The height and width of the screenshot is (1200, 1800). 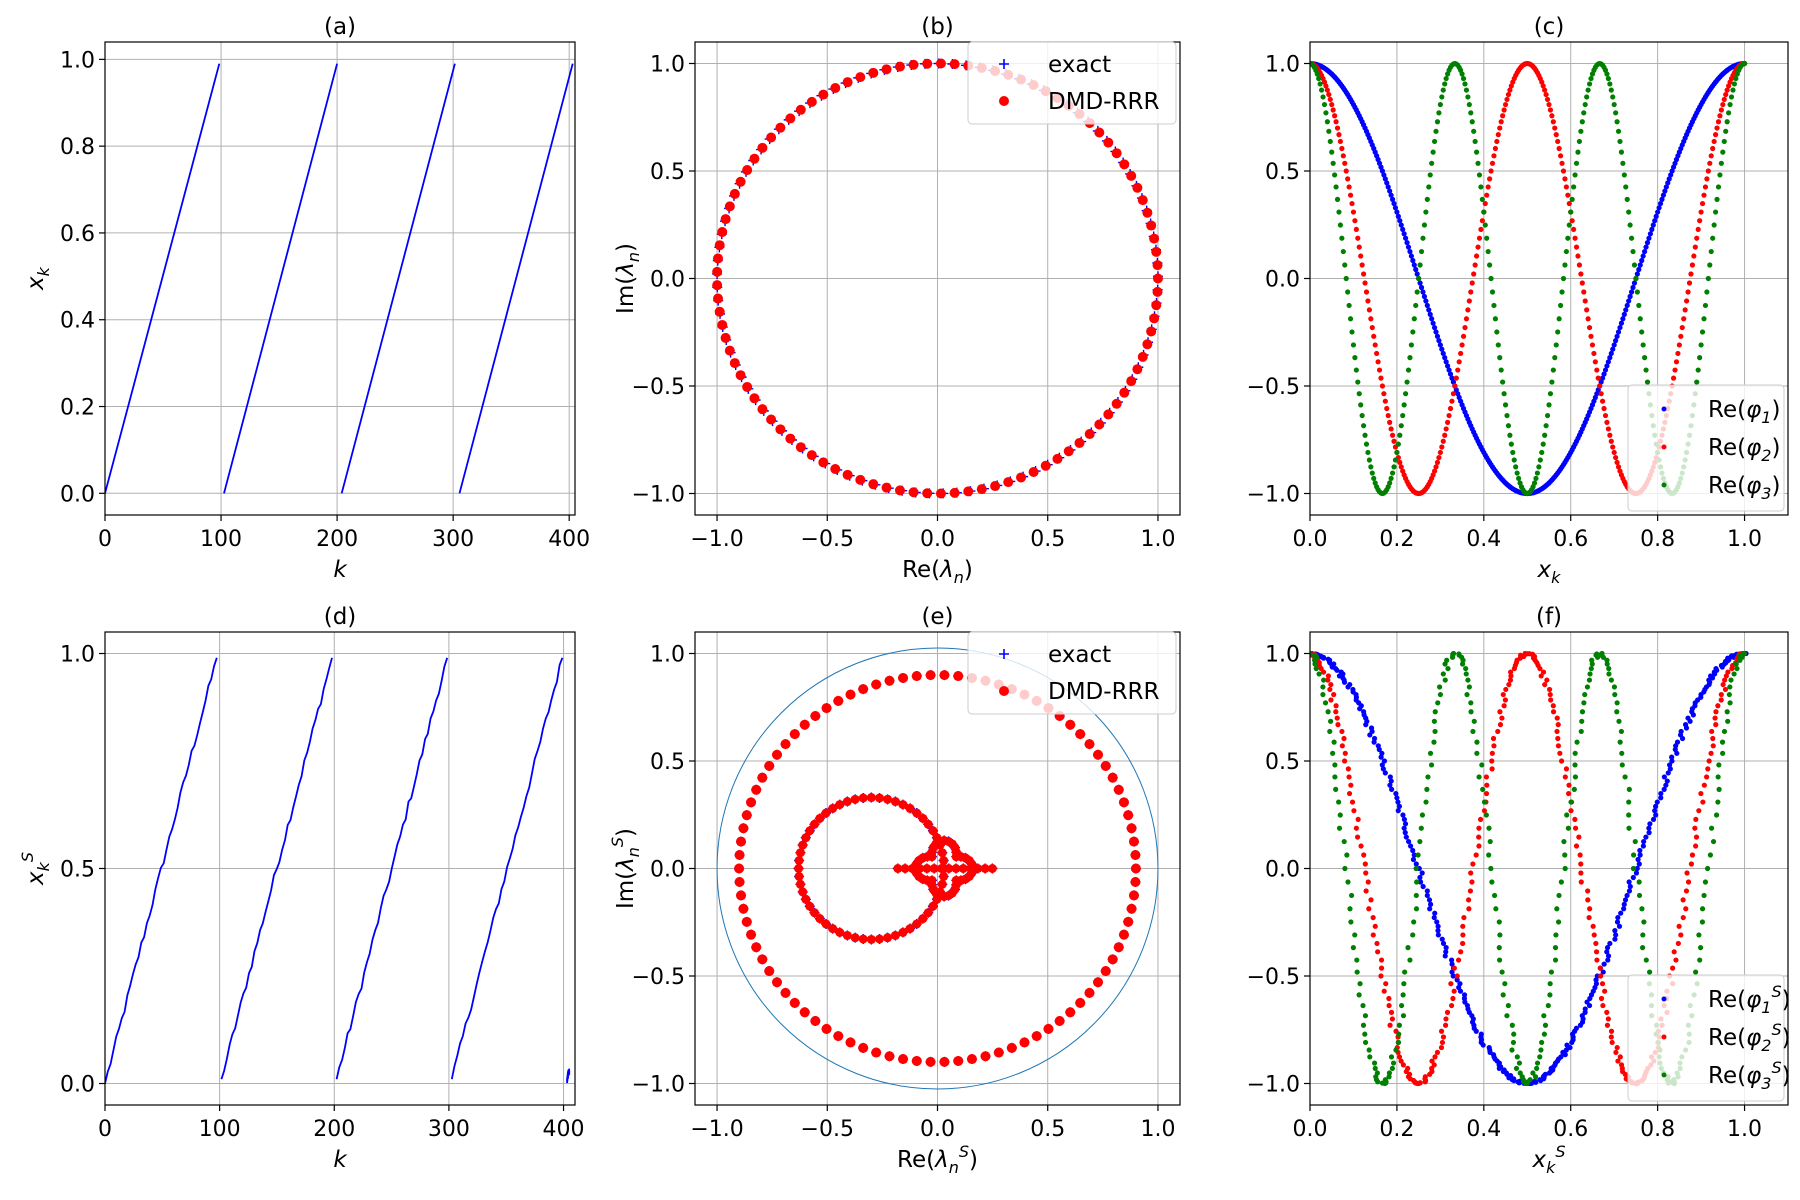 What do you see at coordinates (1744, 488) in the screenshot?
I see `legend-label: Re(φ3)` at bounding box center [1744, 488].